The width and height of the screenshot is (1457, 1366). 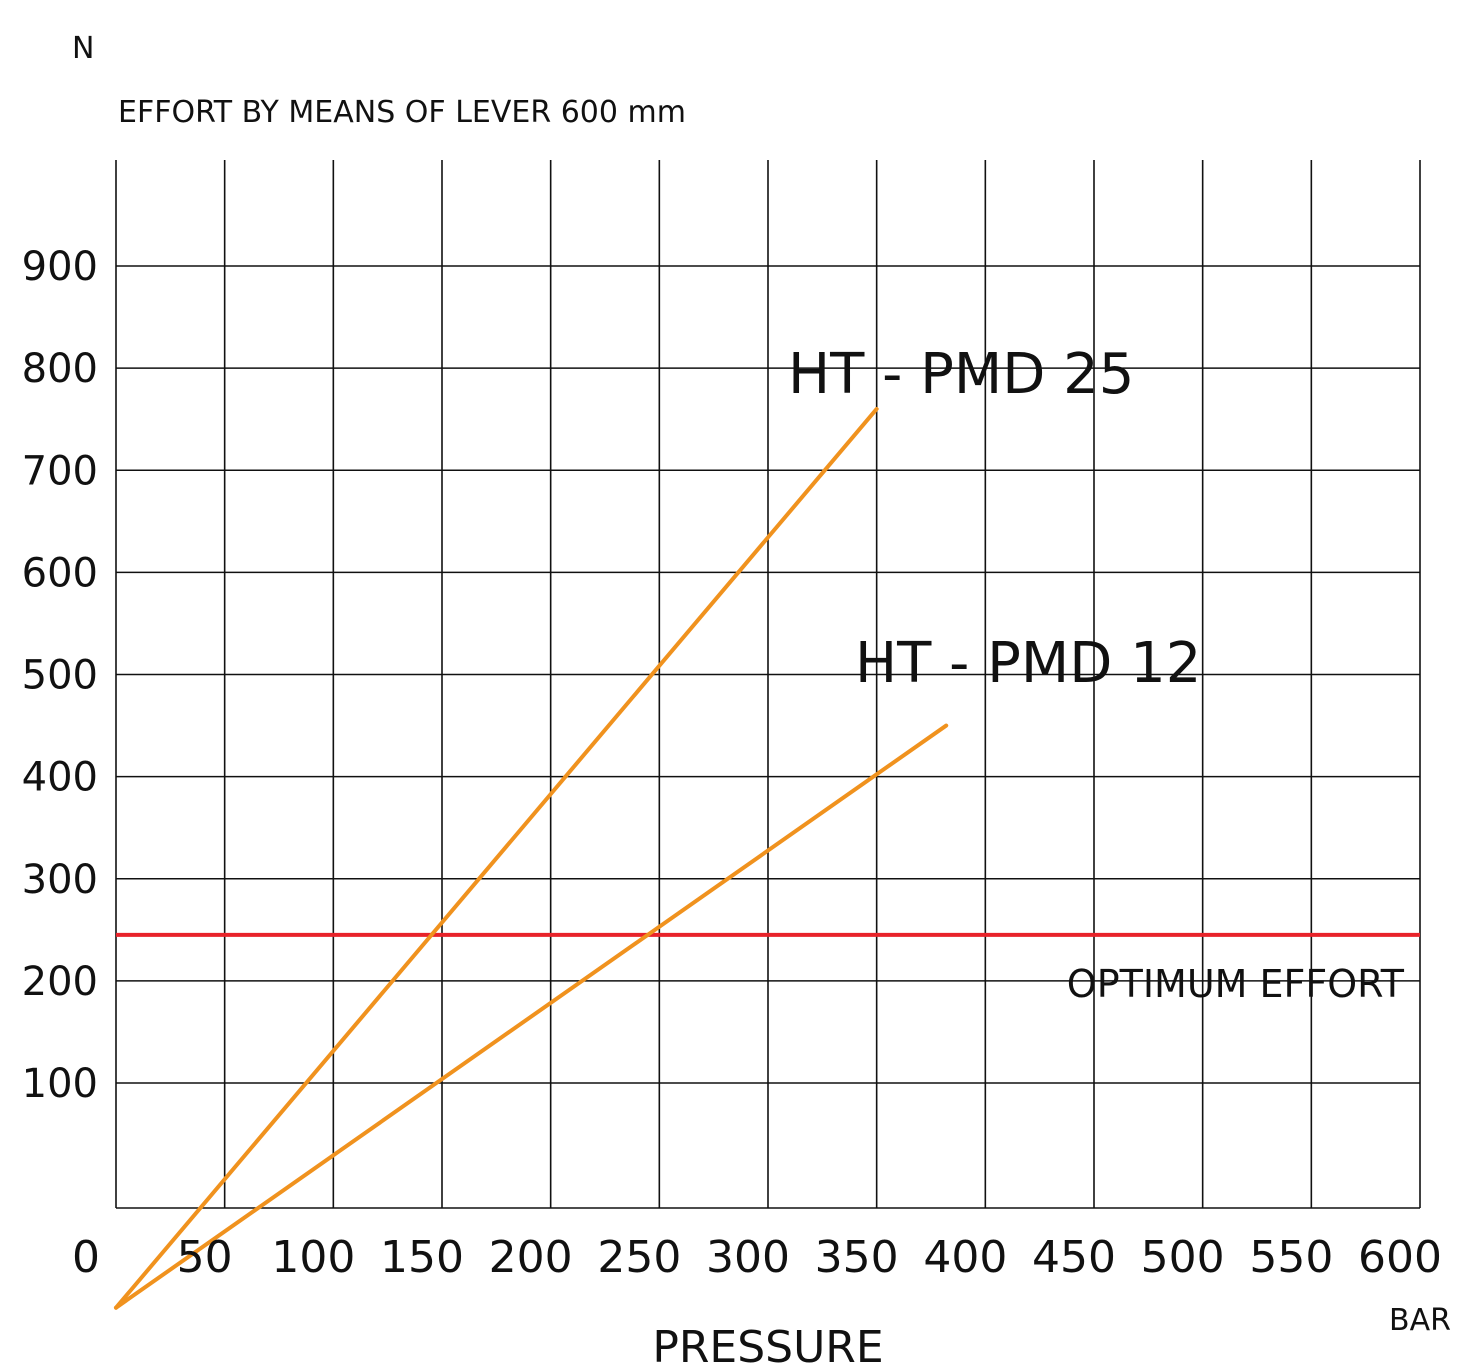 What do you see at coordinates (965, 1257) in the screenshot?
I see `x-tick-label-400: 400` at bounding box center [965, 1257].